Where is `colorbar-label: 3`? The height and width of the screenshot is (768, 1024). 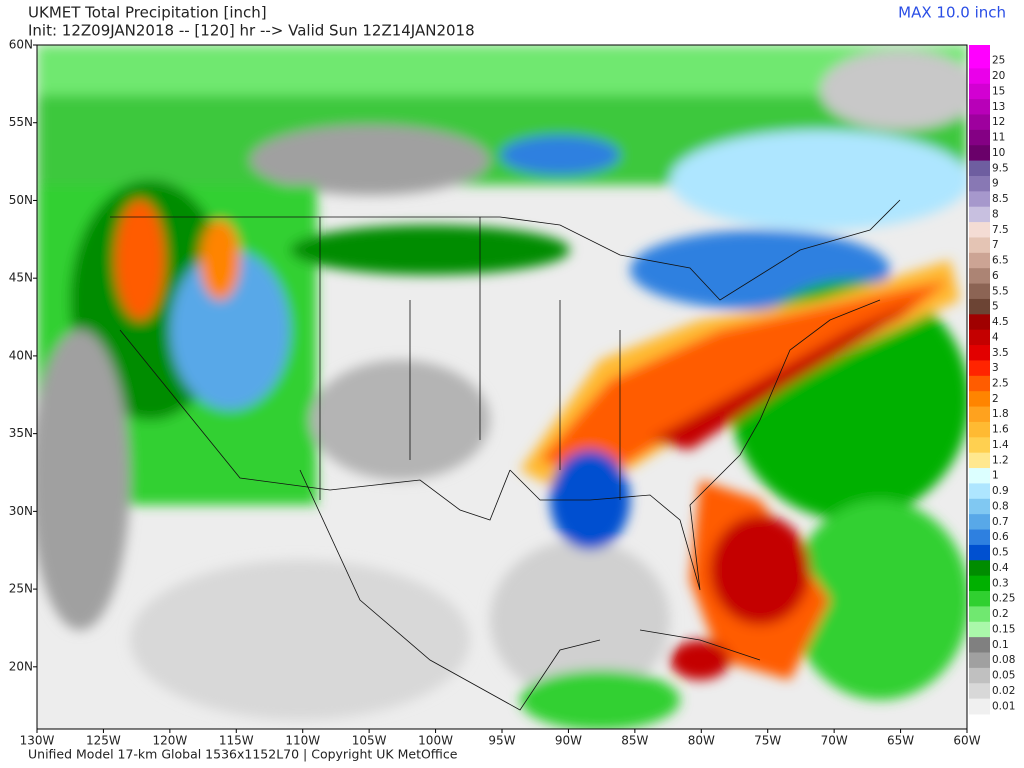 colorbar-label: 3 is located at coordinates (995, 368).